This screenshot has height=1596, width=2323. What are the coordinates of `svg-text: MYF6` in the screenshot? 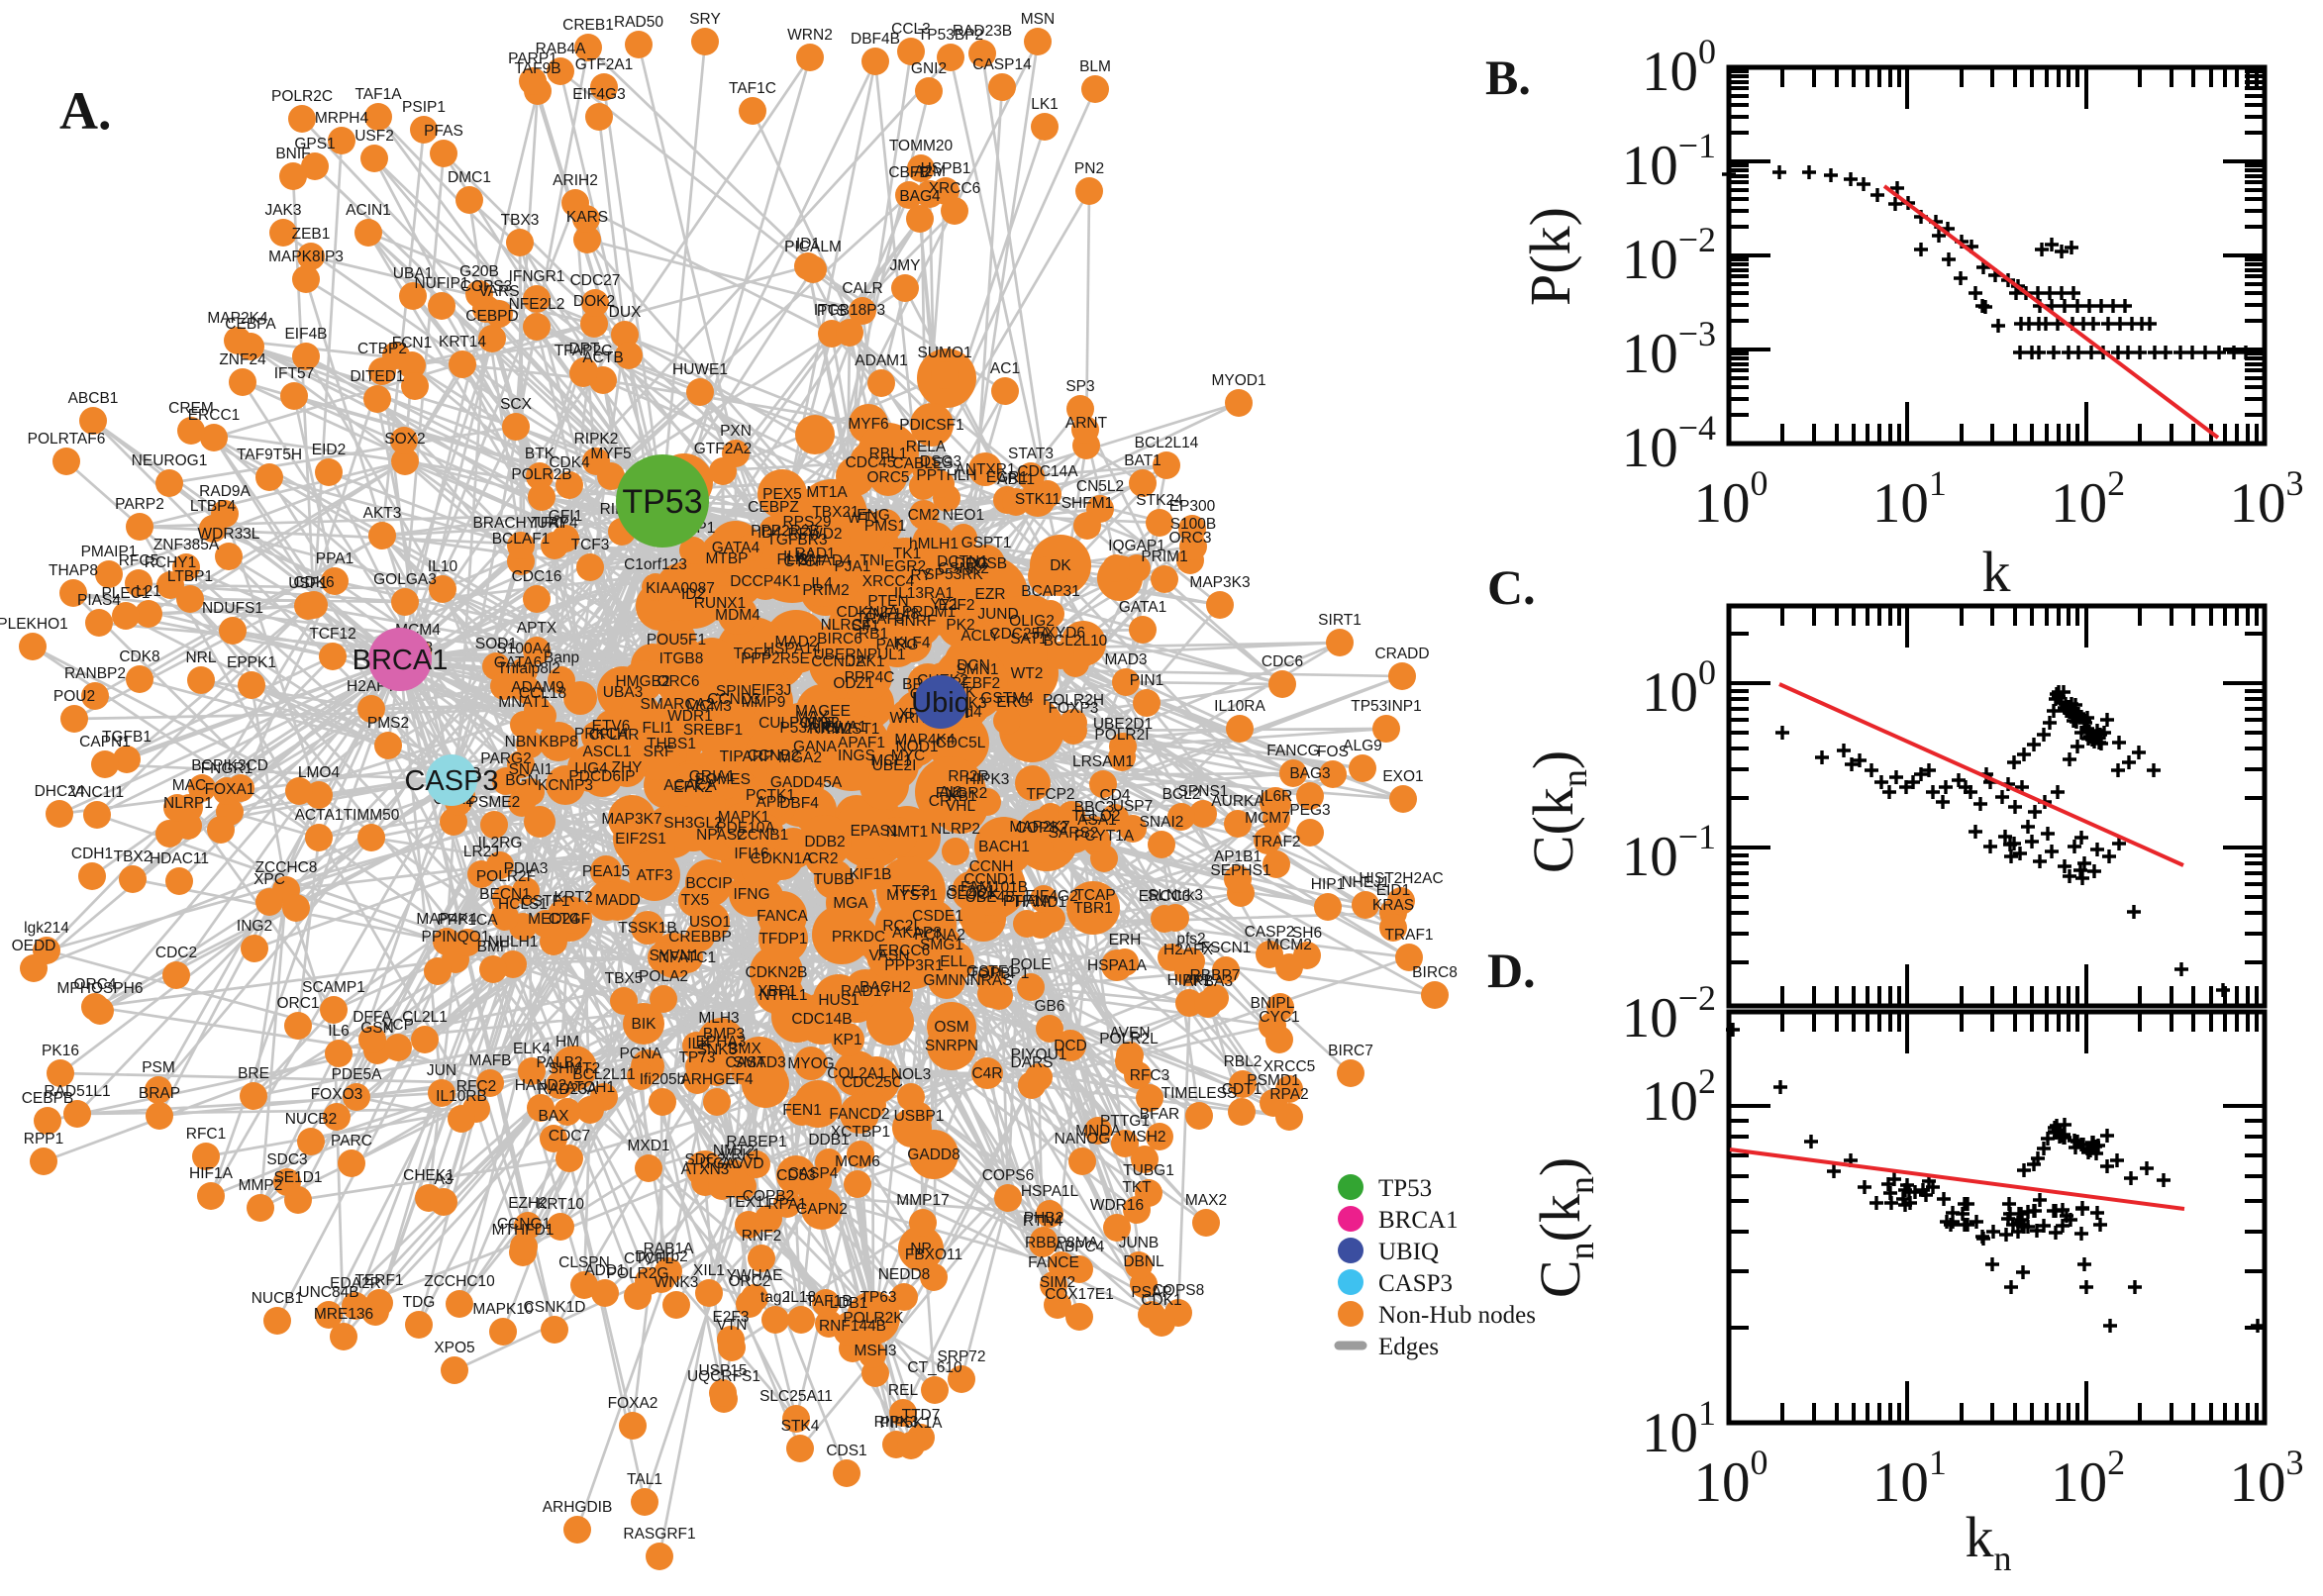 It's located at (868, 424).